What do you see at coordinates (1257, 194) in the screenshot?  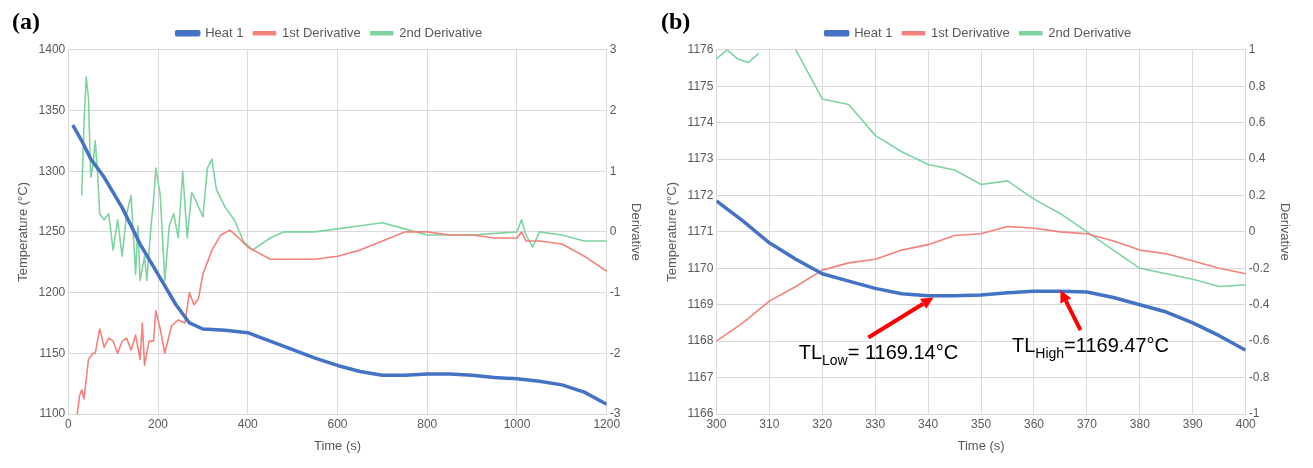 I see `y2-tick-label: 0.2` at bounding box center [1257, 194].